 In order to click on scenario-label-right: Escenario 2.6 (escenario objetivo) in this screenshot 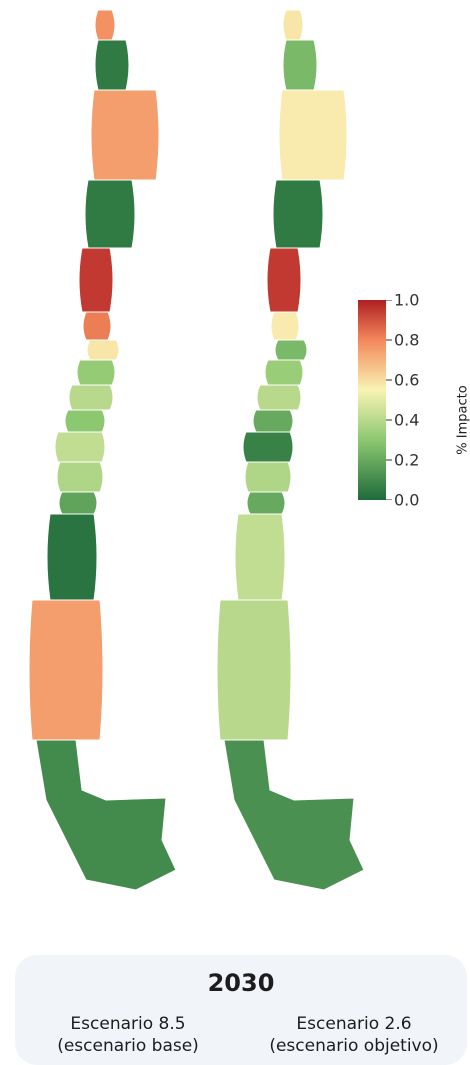, I will do `click(354, 1035)`.